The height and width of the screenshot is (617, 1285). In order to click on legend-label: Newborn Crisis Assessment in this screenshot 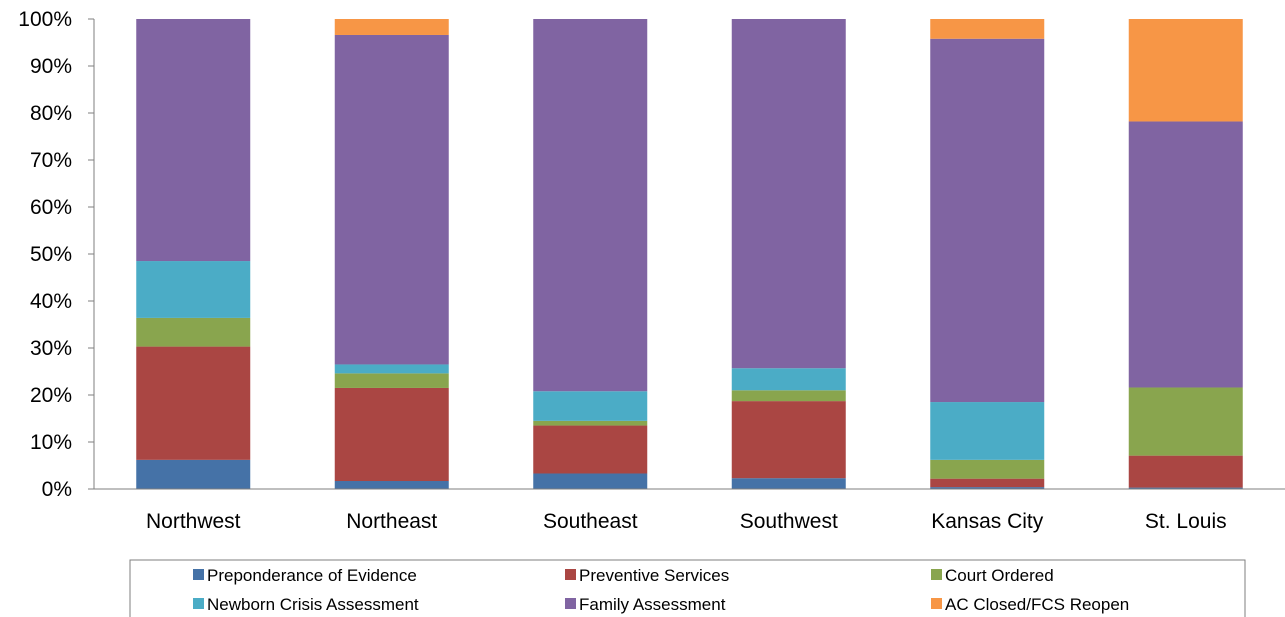, I will do `click(313, 604)`.